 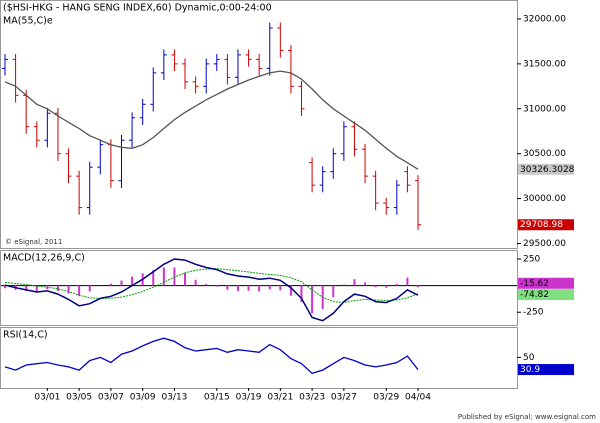 What do you see at coordinates (530, 370) in the screenshot?
I see `rsi-value: 30.9` at bounding box center [530, 370].